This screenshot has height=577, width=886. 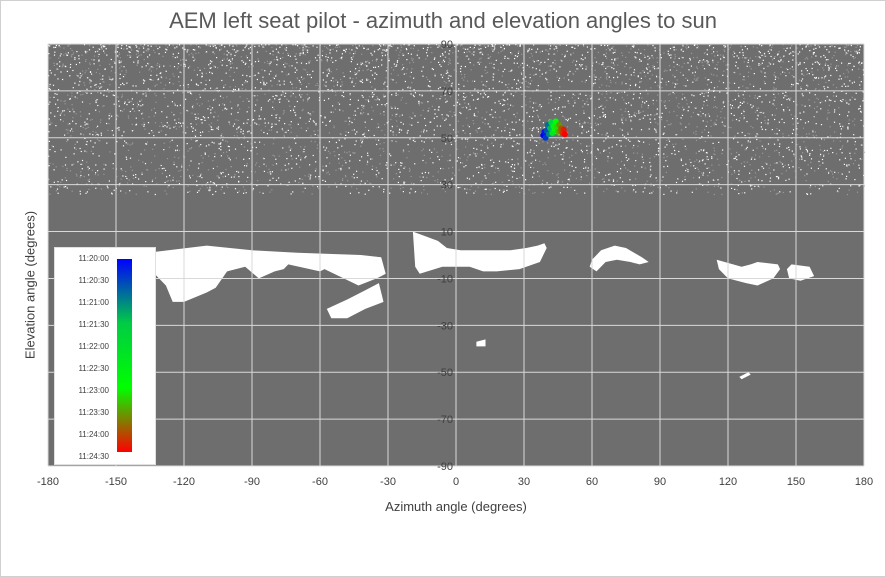 I want to click on y-axis-label: Elevation angle (degrees), so click(x=30, y=285).